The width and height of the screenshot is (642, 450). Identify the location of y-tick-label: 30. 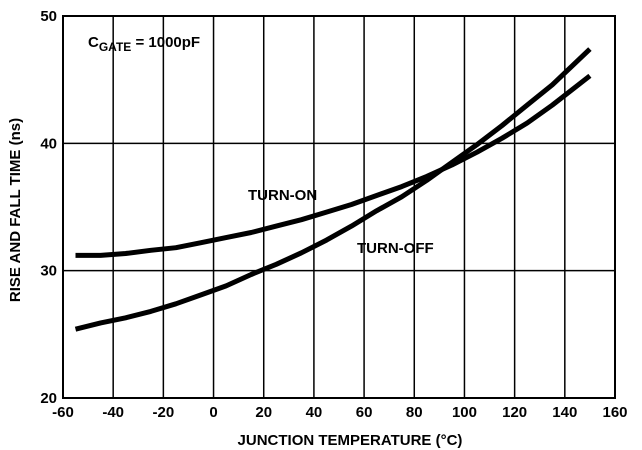
(48, 271).